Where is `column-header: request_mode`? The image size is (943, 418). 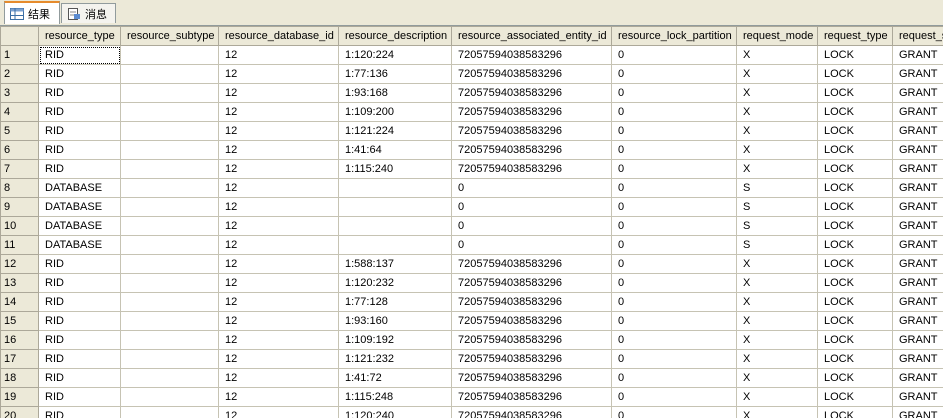 column-header: request_mode is located at coordinates (777, 36).